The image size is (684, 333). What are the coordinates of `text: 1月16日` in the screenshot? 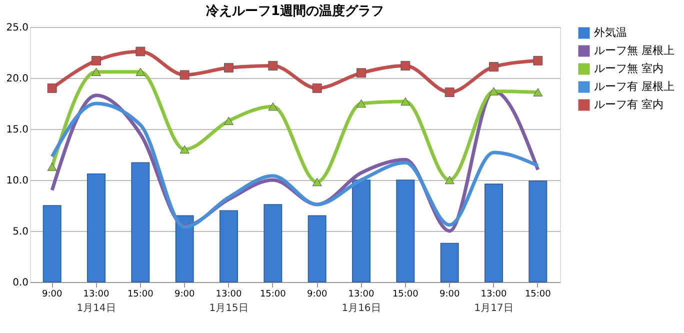 It's located at (361, 308).